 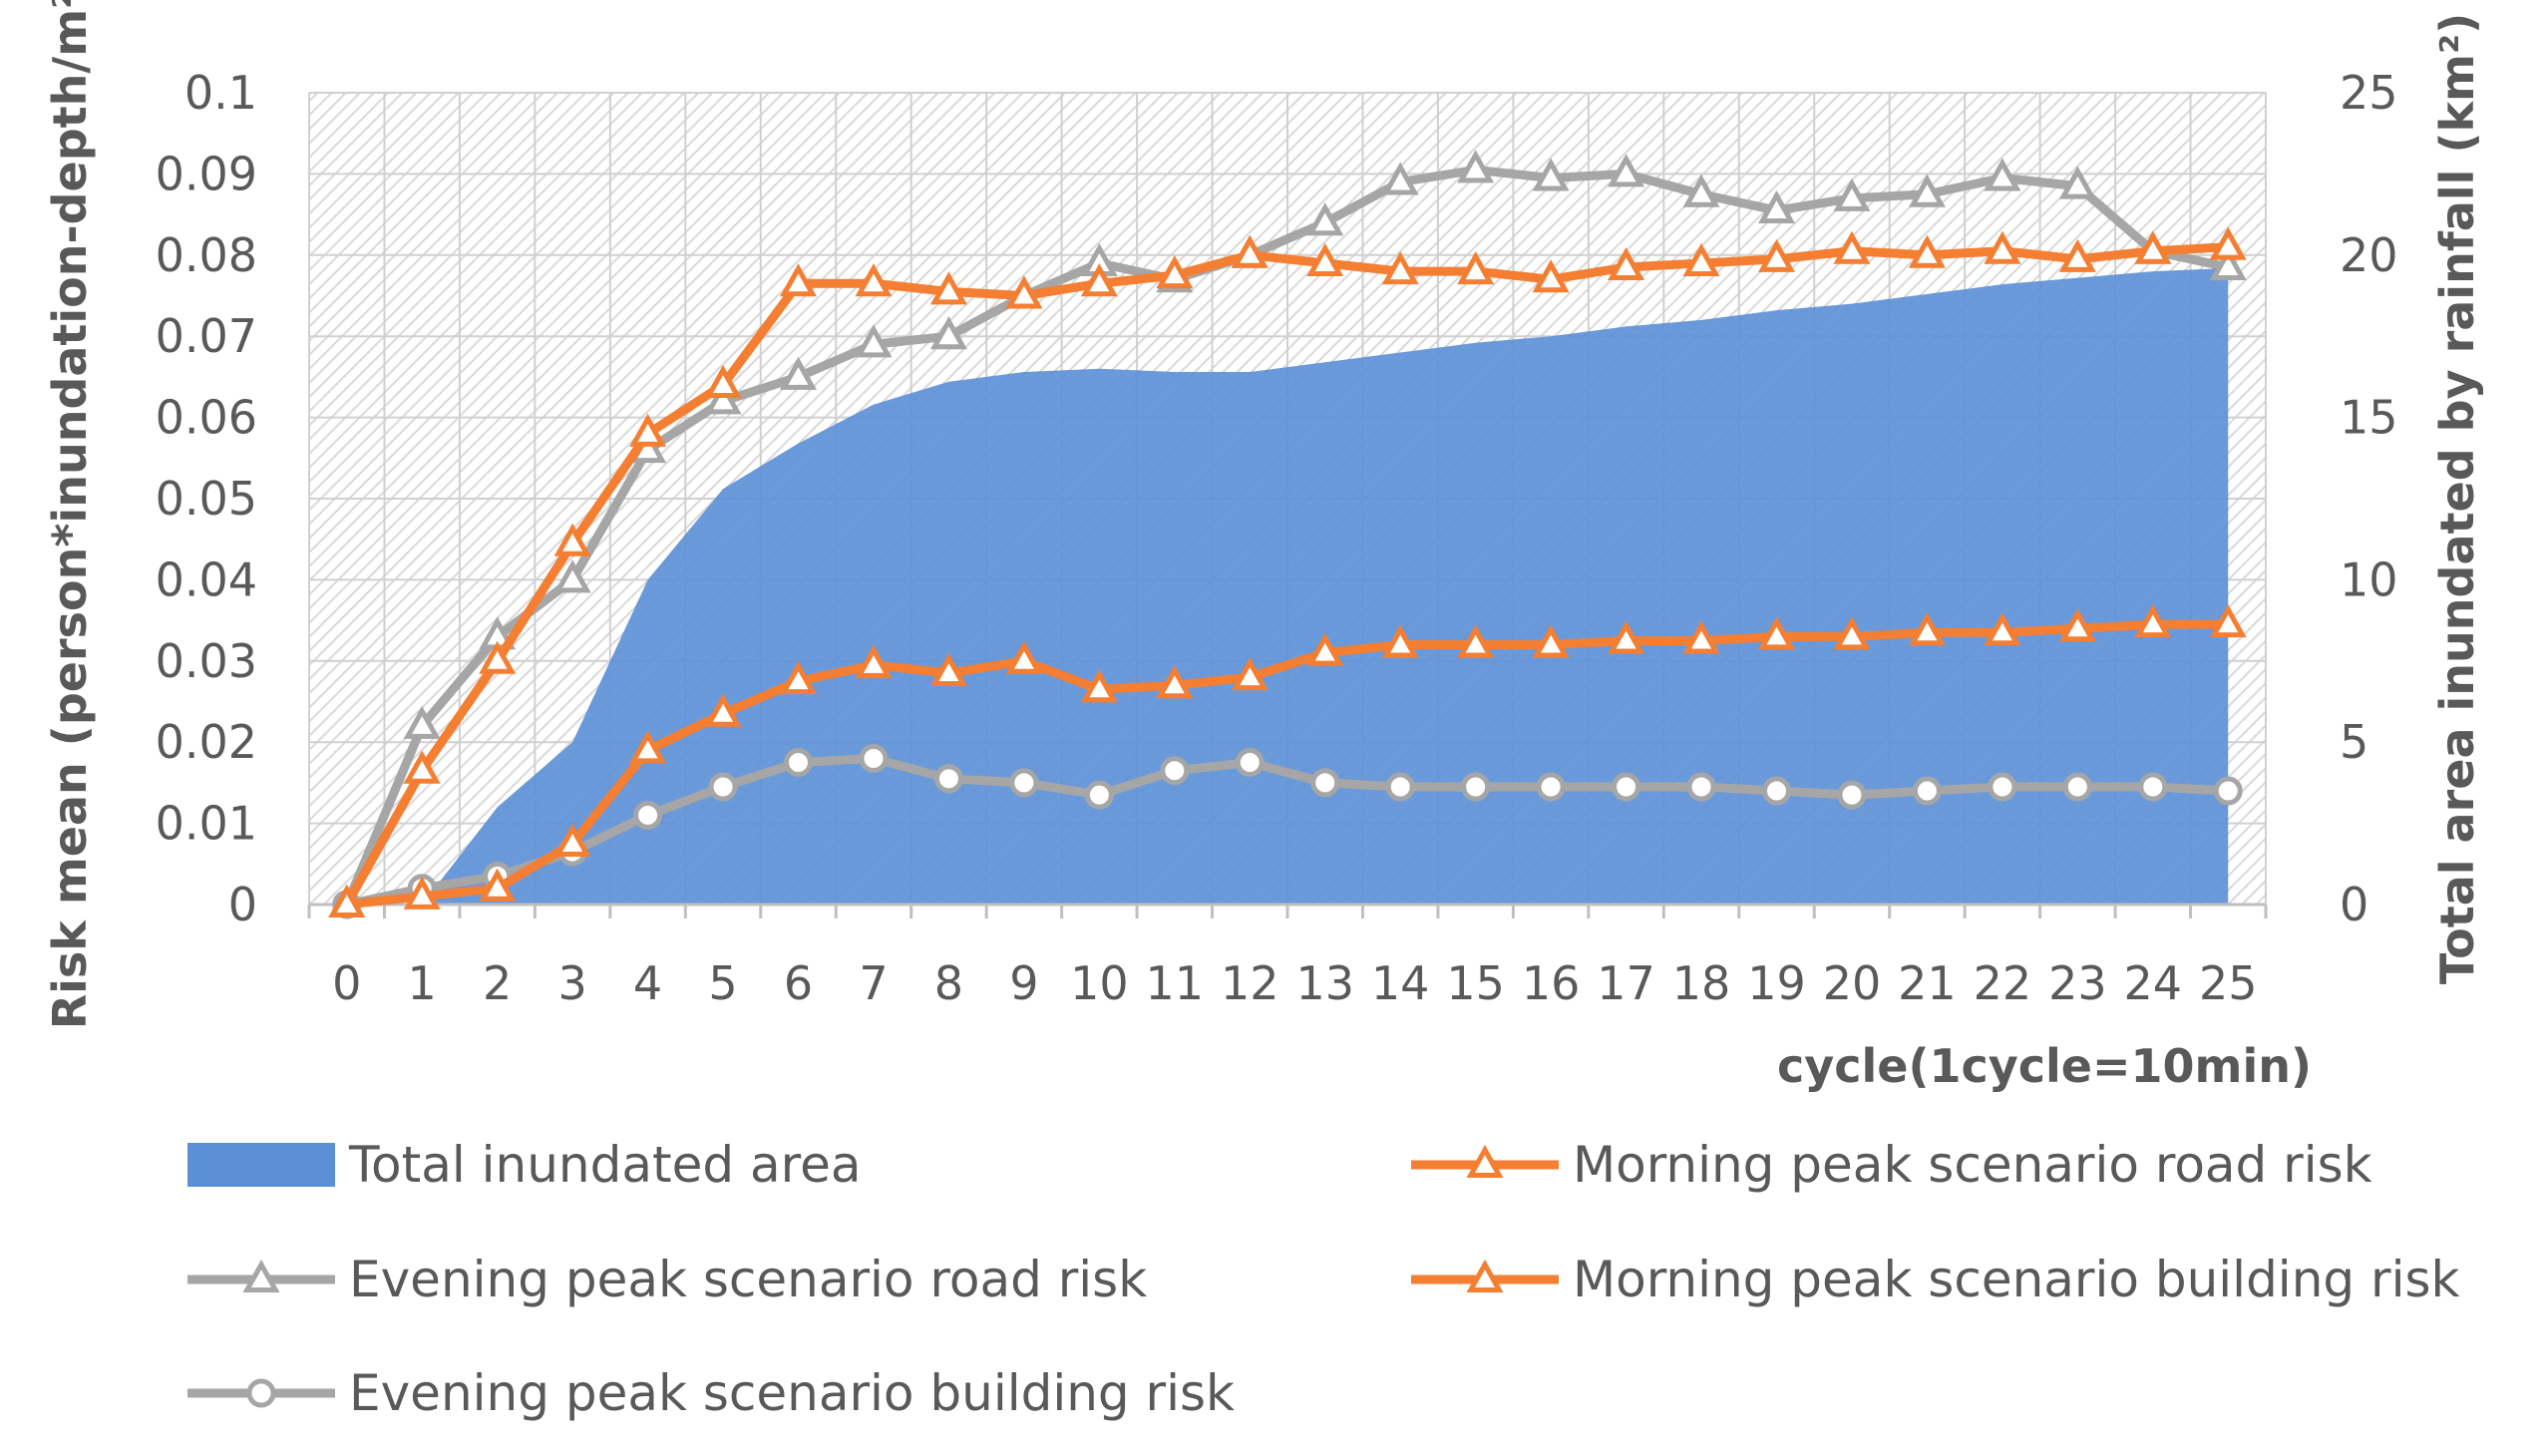 What do you see at coordinates (206, 336) in the screenshot?
I see `y-tick-label: 0.07` at bounding box center [206, 336].